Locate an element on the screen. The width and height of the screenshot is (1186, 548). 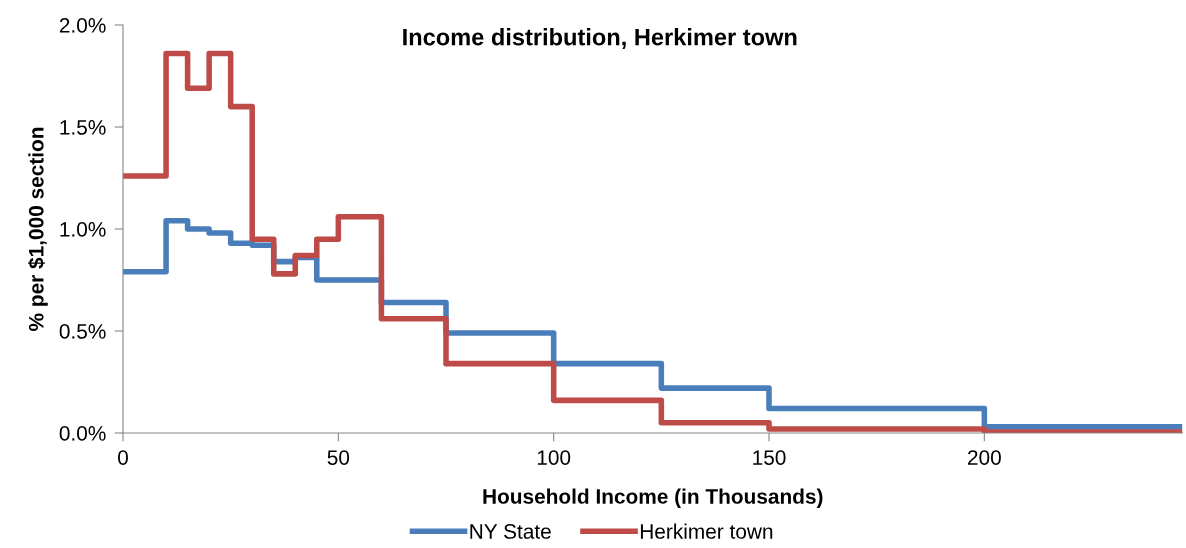
y-axis-title: % per $1,000 section is located at coordinates (37, 229).